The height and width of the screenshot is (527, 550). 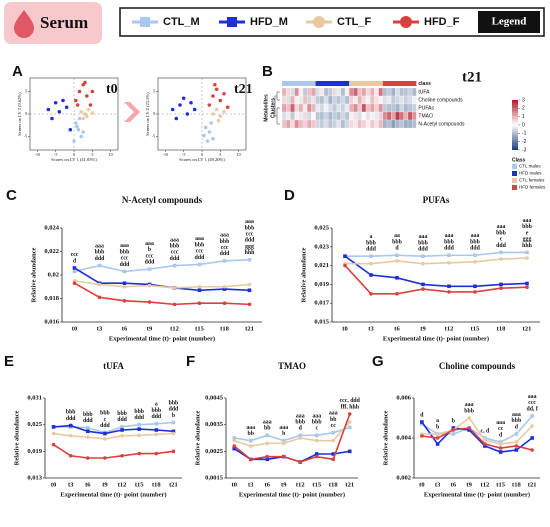 What do you see at coordinates (397, 328) in the screenshot?
I see `x-tick-label: t6` at bounding box center [397, 328].